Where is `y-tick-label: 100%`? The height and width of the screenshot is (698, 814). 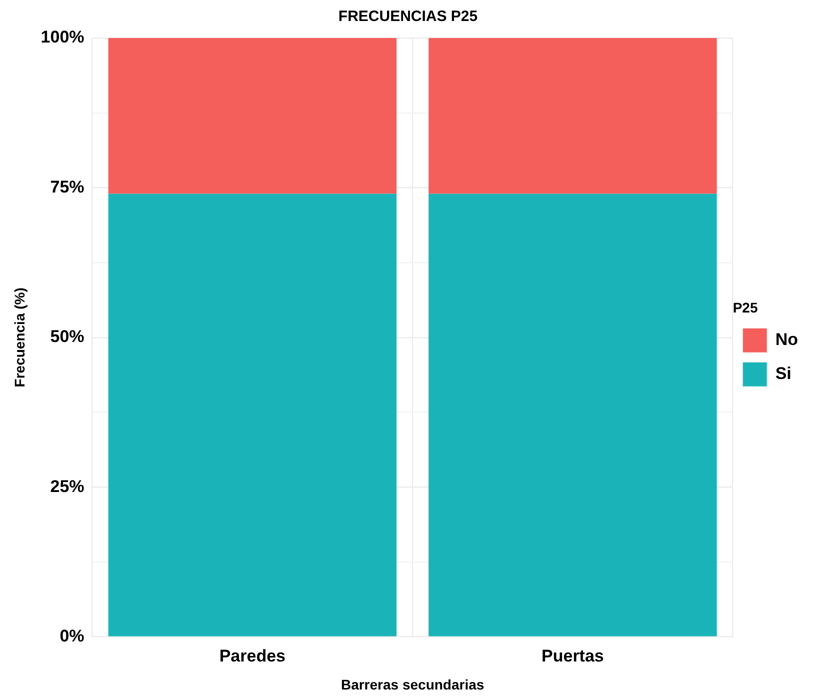 y-tick-label: 100% is located at coordinates (62, 37).